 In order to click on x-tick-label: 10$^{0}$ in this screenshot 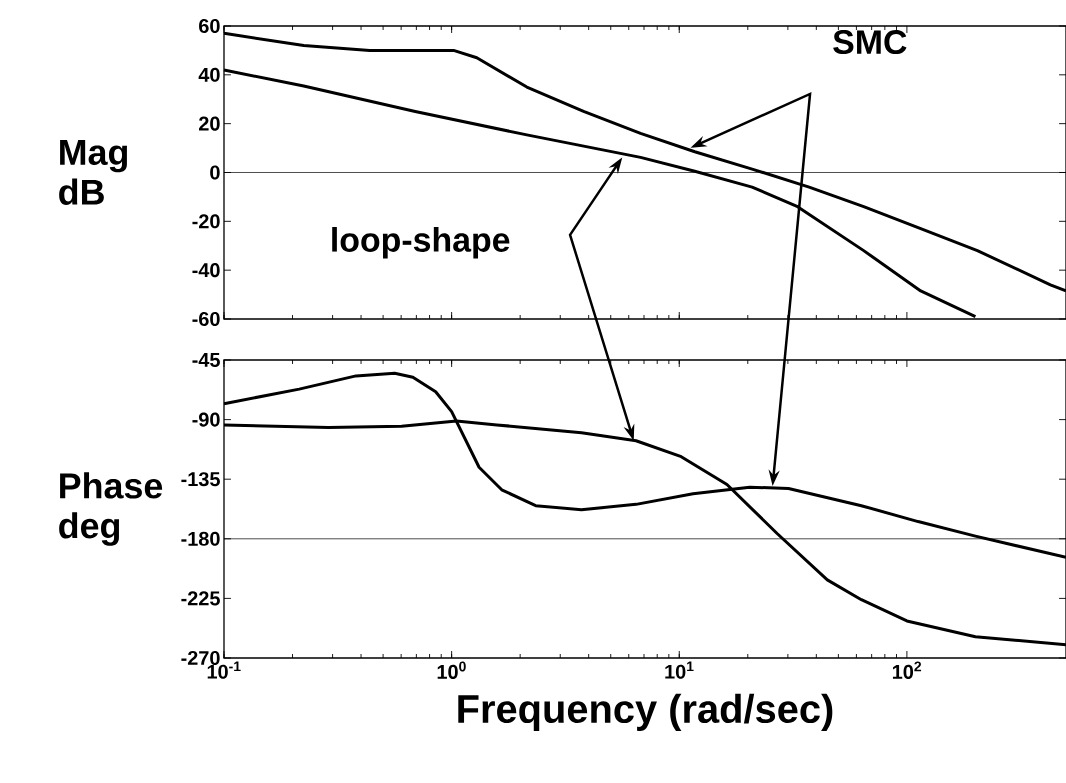, I will do `click(451, 670)`.